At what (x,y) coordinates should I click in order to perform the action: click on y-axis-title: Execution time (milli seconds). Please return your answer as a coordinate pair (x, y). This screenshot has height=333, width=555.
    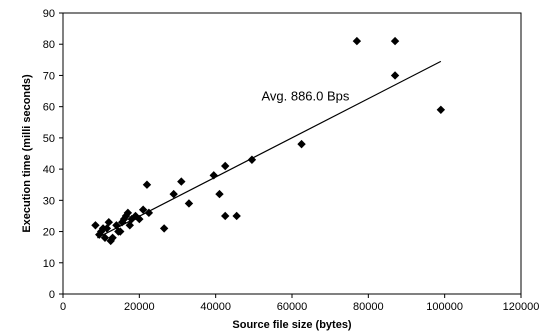
    Looking at the image, I should click on (27, 153).